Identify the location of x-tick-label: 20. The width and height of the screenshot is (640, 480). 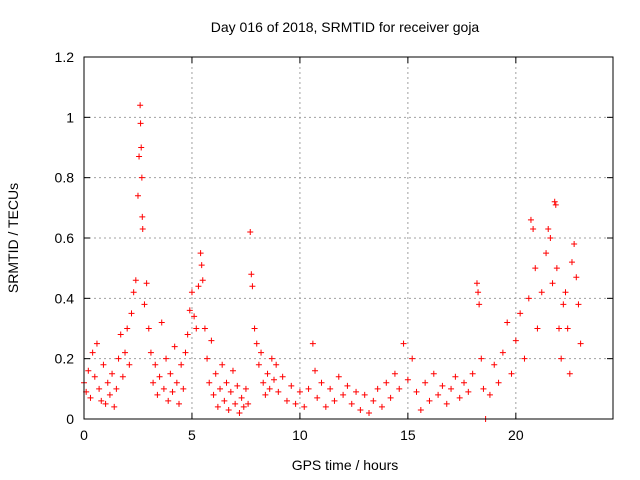
(516, 435).